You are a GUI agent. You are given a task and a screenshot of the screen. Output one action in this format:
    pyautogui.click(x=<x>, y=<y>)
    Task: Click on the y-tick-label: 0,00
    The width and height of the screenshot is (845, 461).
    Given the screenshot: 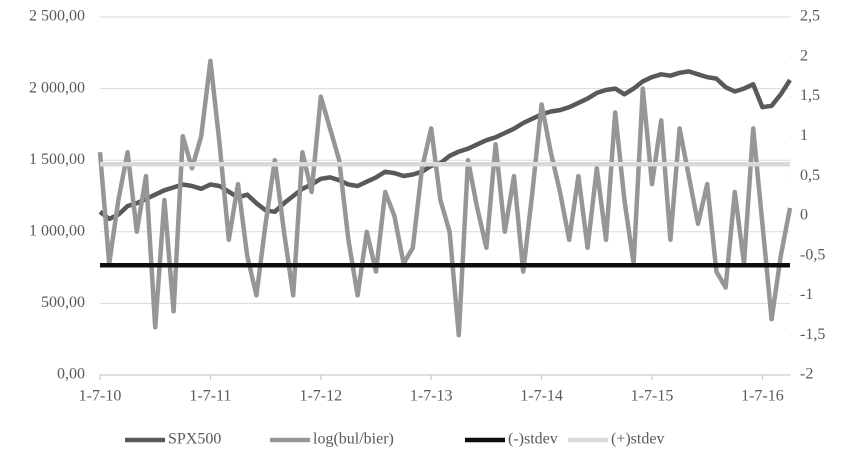 What is the action you would take?
    pyautogui.click(x=71, y=374)
    